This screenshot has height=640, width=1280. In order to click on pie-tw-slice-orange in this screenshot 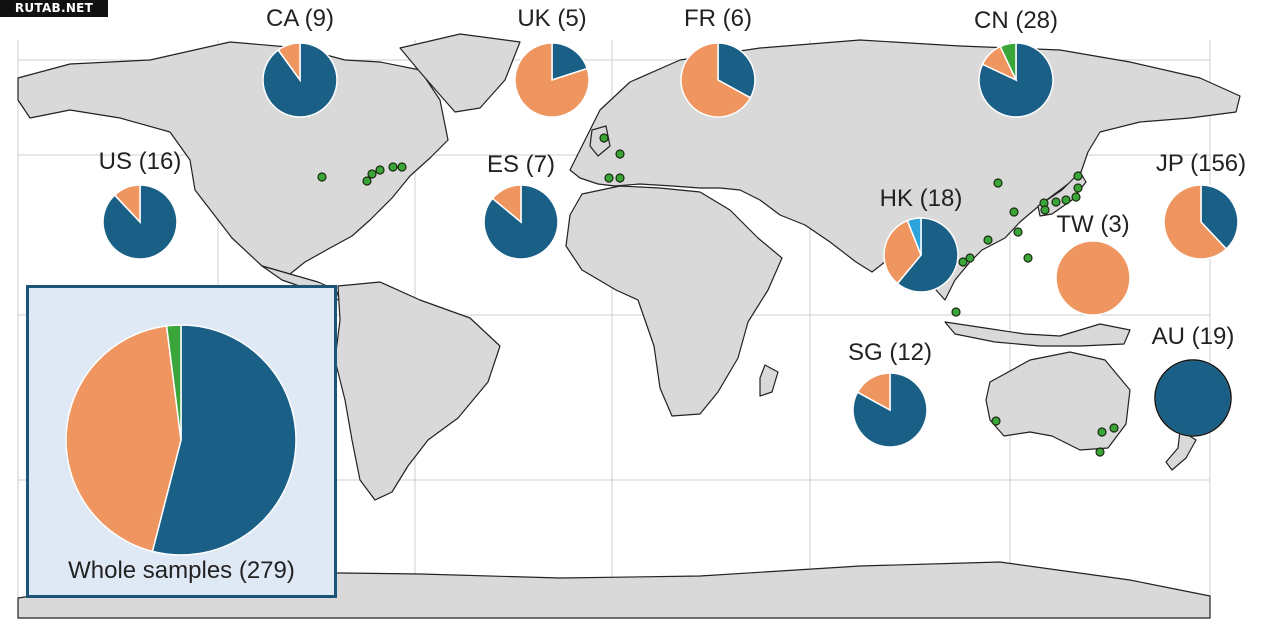, I will do `click(1093, 278)`.